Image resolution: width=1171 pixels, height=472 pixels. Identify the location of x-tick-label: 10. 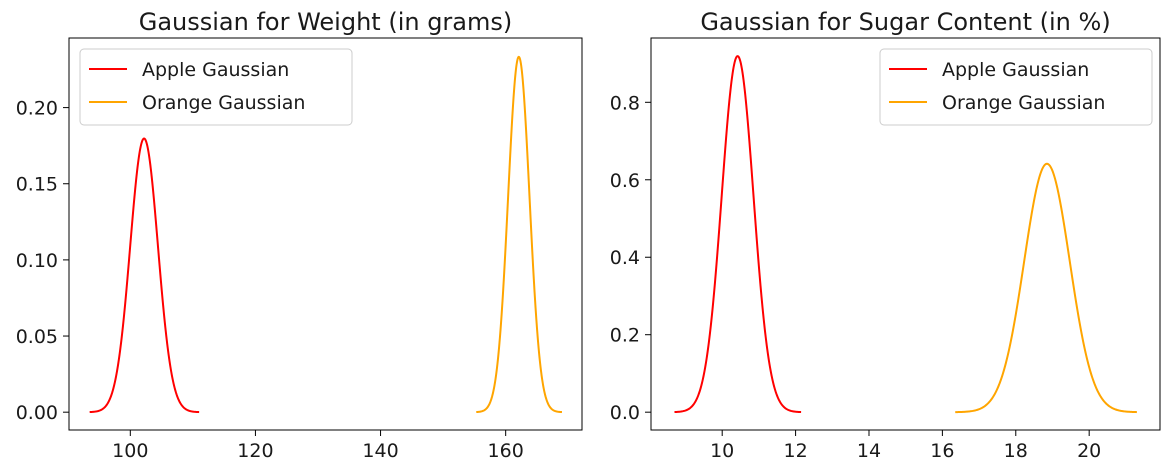
(722, 451).